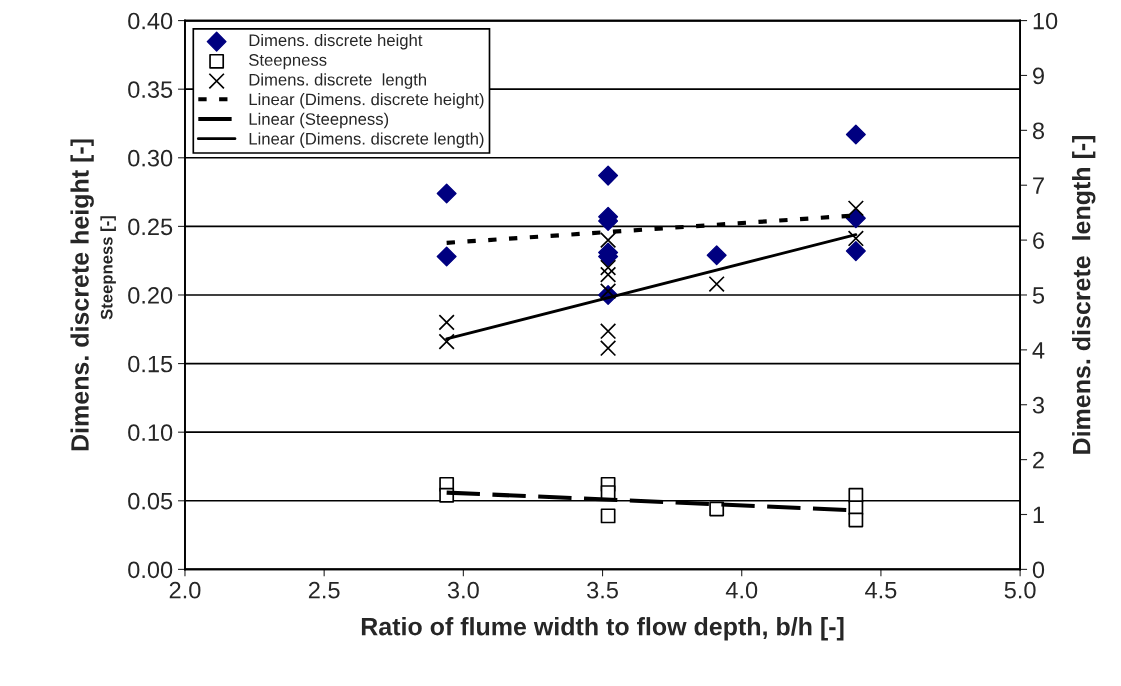  I want to click on x-tick-label: 4.0, so click(741, 590).